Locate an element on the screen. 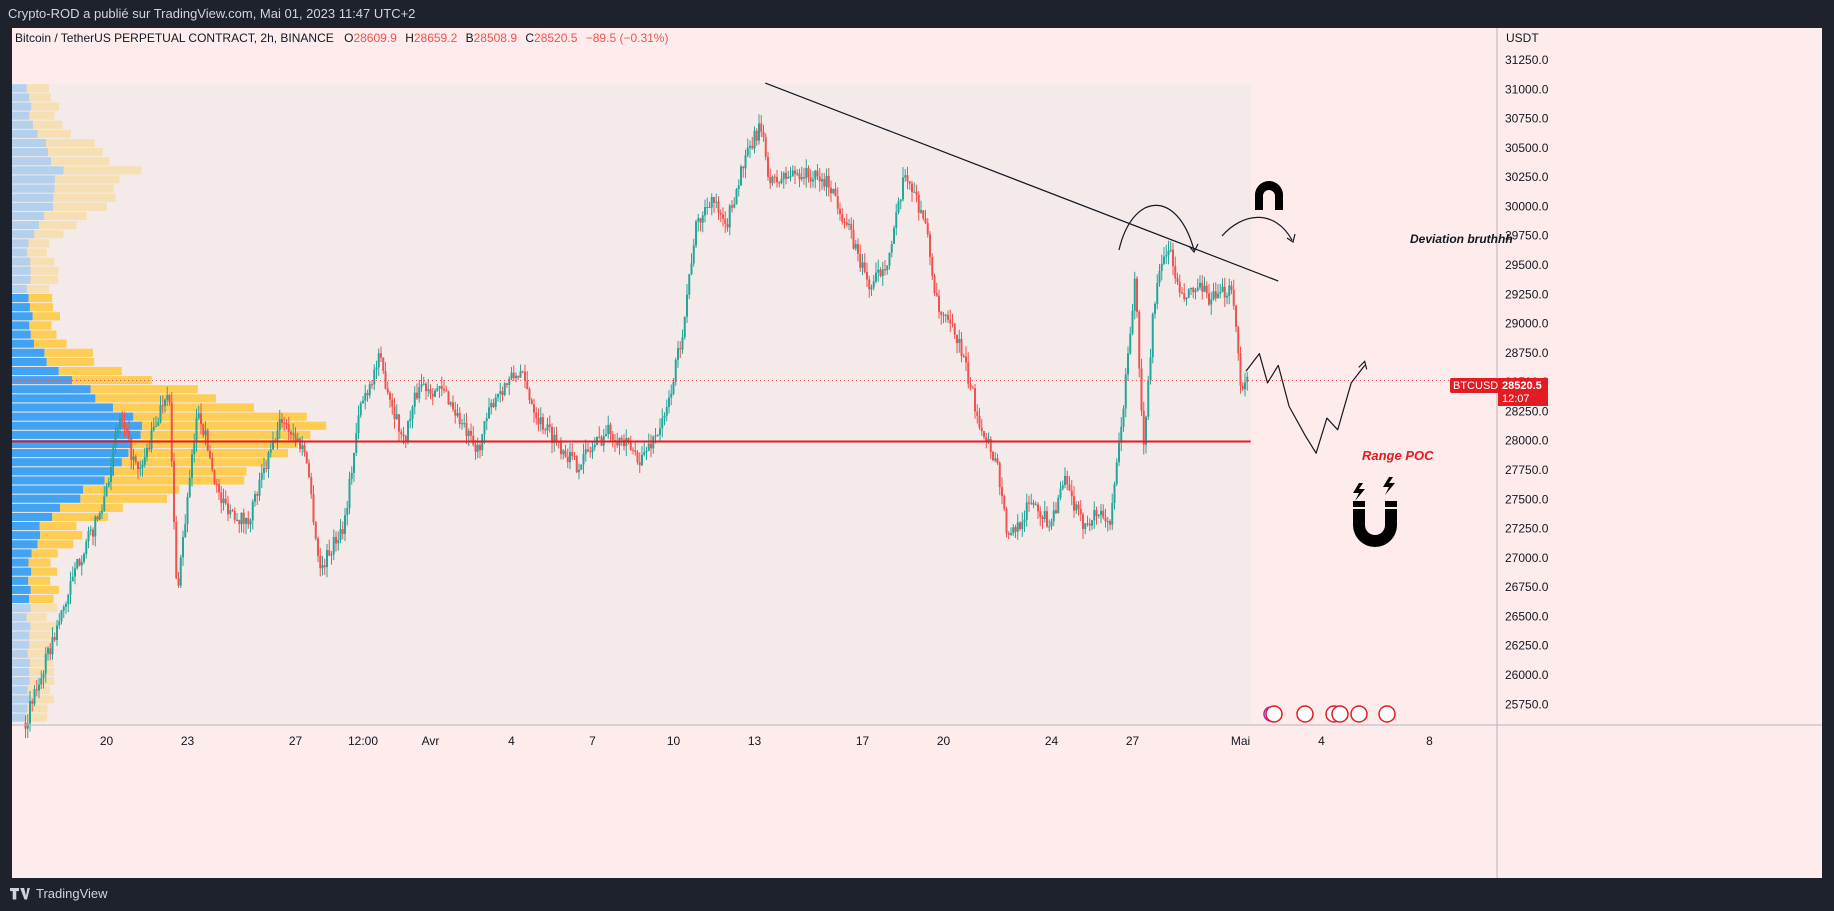 Image resolution: width=1834 pixels, height=911 pixels. deviation-arc is located at coordinates (1257, 228).